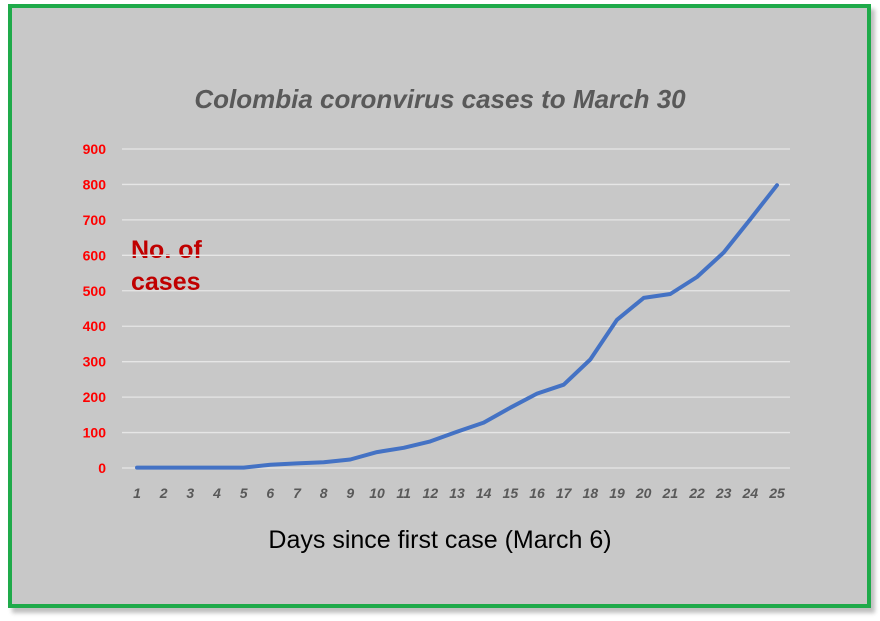 The width and height of the screenshot is (880, 621). What do you see at coordinates (537, 493) in the screenshot?
I see `x-tick-label: 16` at bounding box center [537, 493].